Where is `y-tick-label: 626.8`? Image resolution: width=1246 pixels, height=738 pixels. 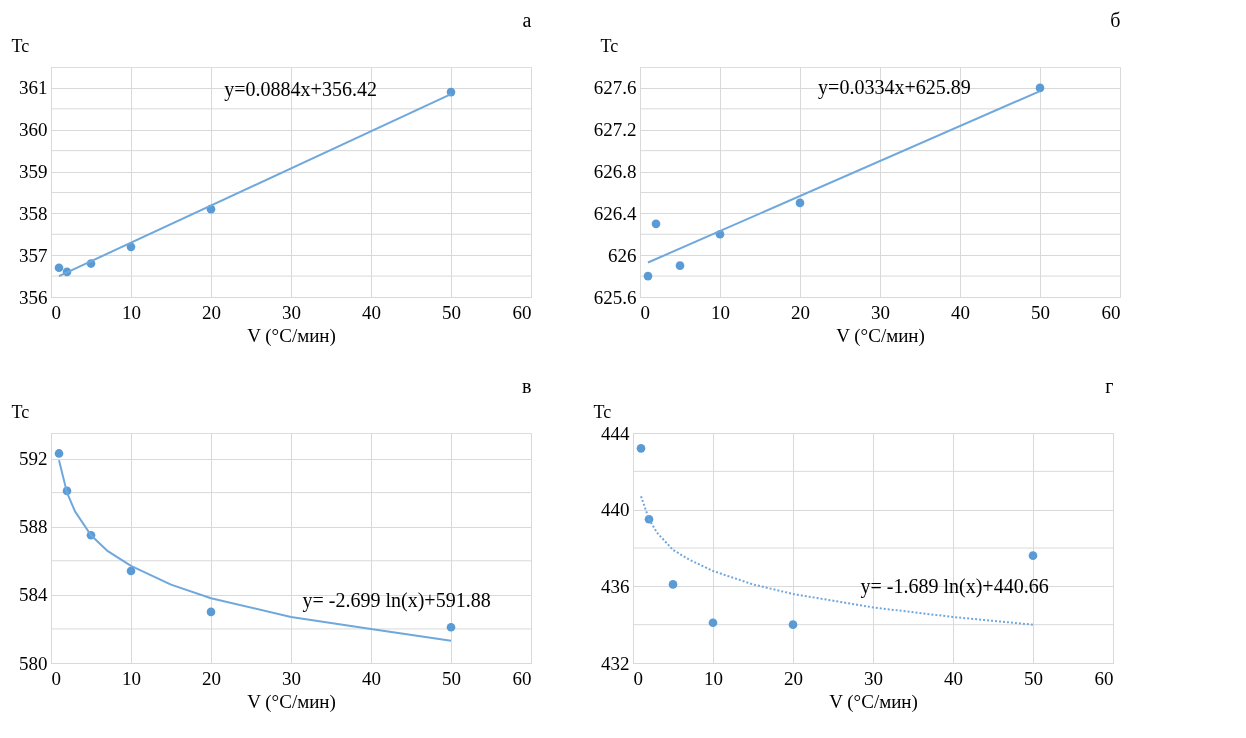 y-tick-label: 626.8 is located at coordinates (615, 172).